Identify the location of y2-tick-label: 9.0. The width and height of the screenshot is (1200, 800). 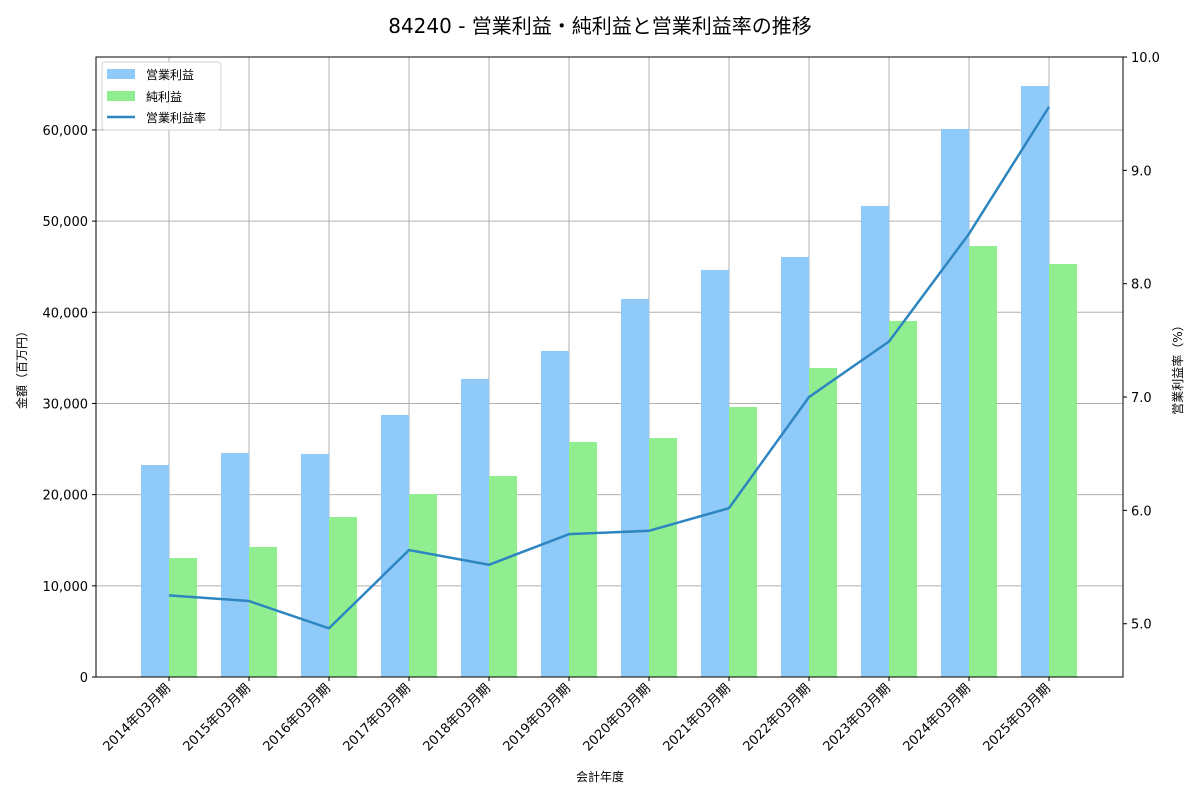
(1141, 171).